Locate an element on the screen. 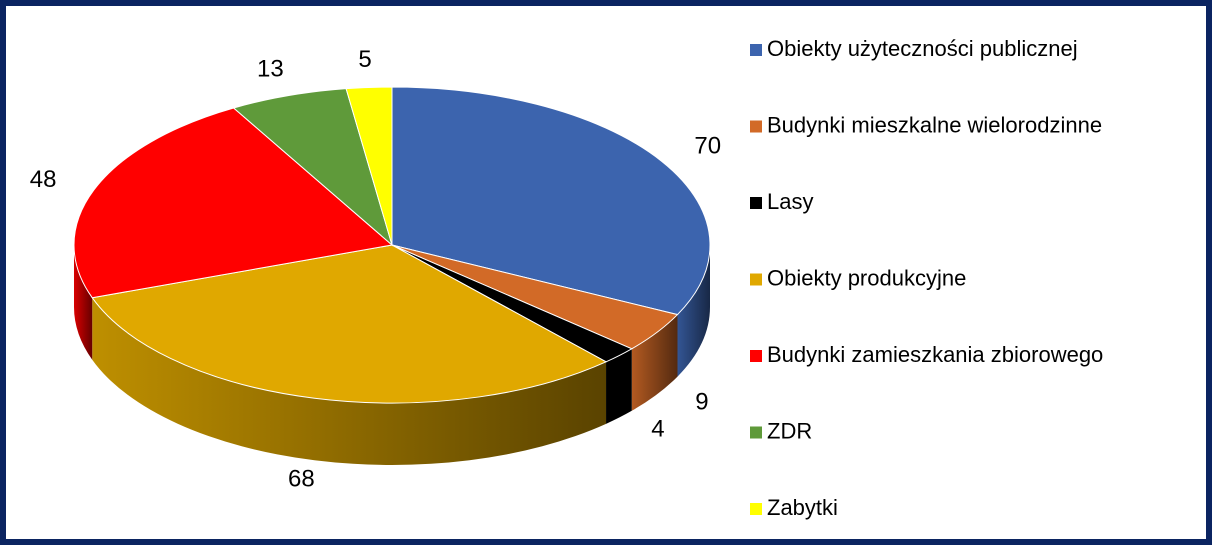 This screenshot has height=545, width=1212. legend-label: Budynki zamieszkania zbiorowego is located at coordinates (935, 354).